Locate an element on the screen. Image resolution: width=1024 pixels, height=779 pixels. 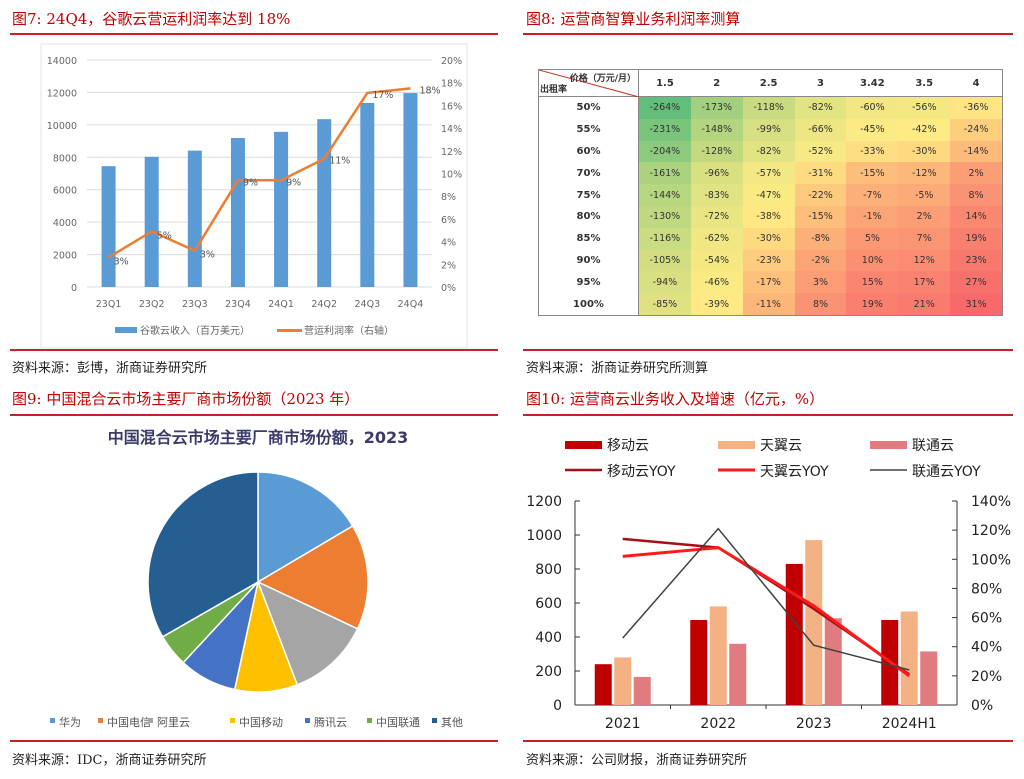
corner-diagonal is located at coordinates (589, 83).